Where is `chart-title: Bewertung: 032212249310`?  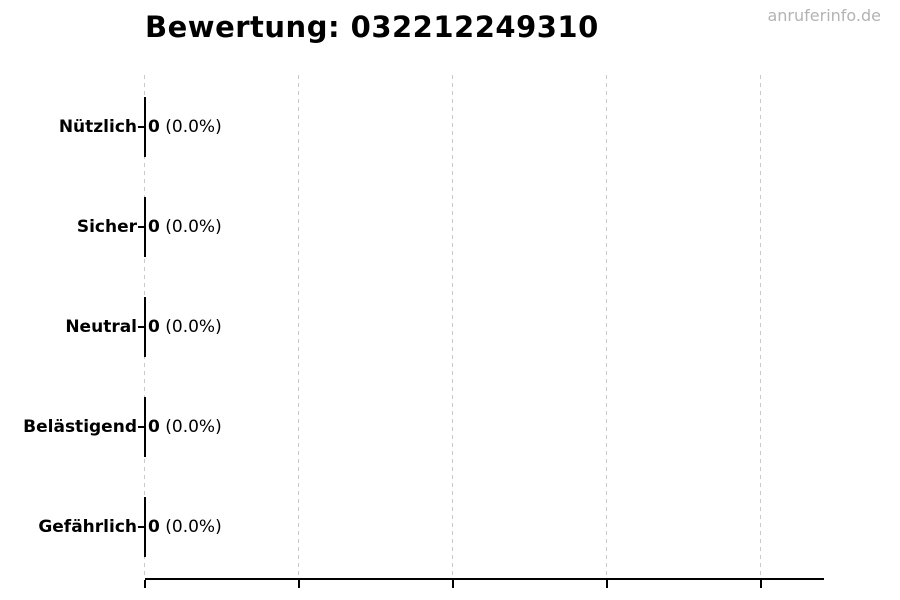
chart-title: Bewertung: 032212249310 is located at coordinates (372, 27).